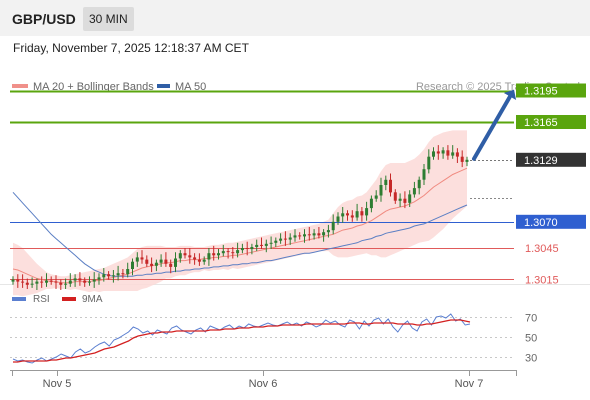 Image resolution: width=590 pixels, height=400 pixels. What do you see at coordinates (510, 94) in the screenshot?
I see `forecast-arrow-head` at bounding box center [510, 94].